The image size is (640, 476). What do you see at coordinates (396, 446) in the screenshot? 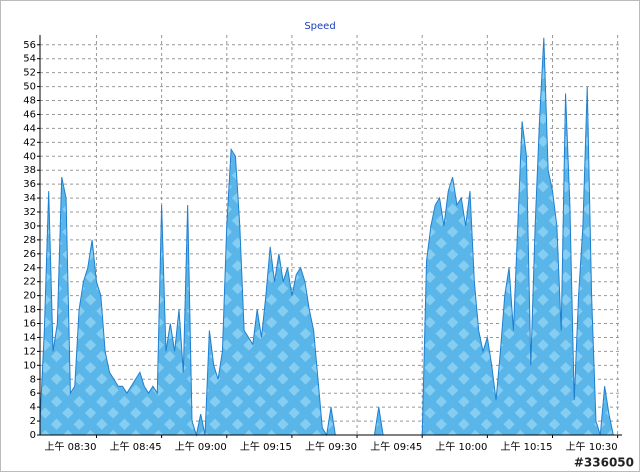
I see `x-tick-label: 上午 09:45` at bounding box center [396, 446].